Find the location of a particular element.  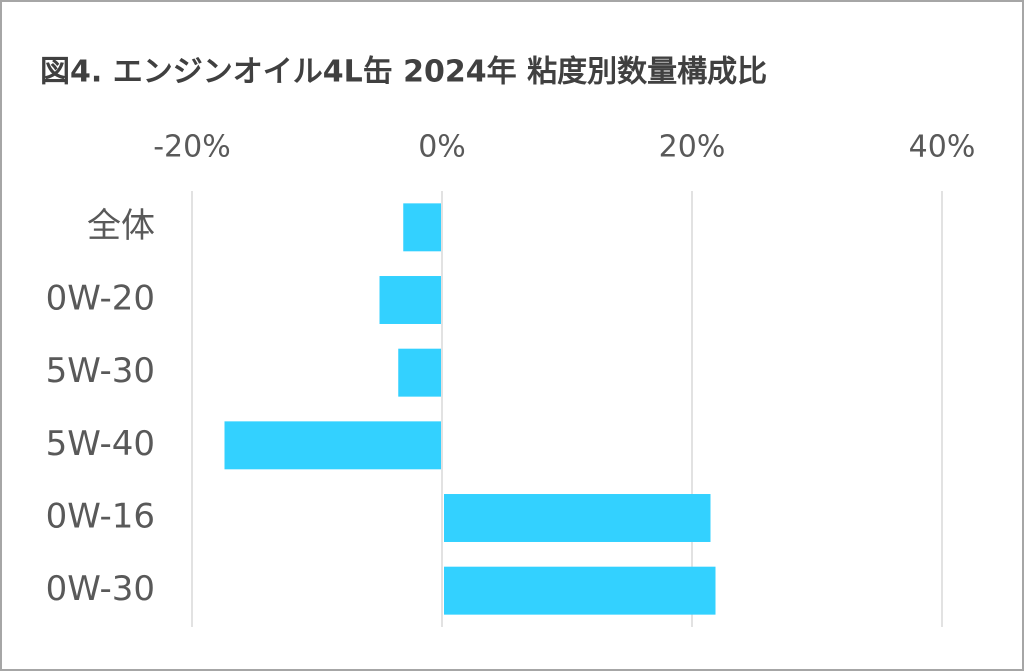

y-tick-label: 5W-40 is located at coordinates (100, 444).